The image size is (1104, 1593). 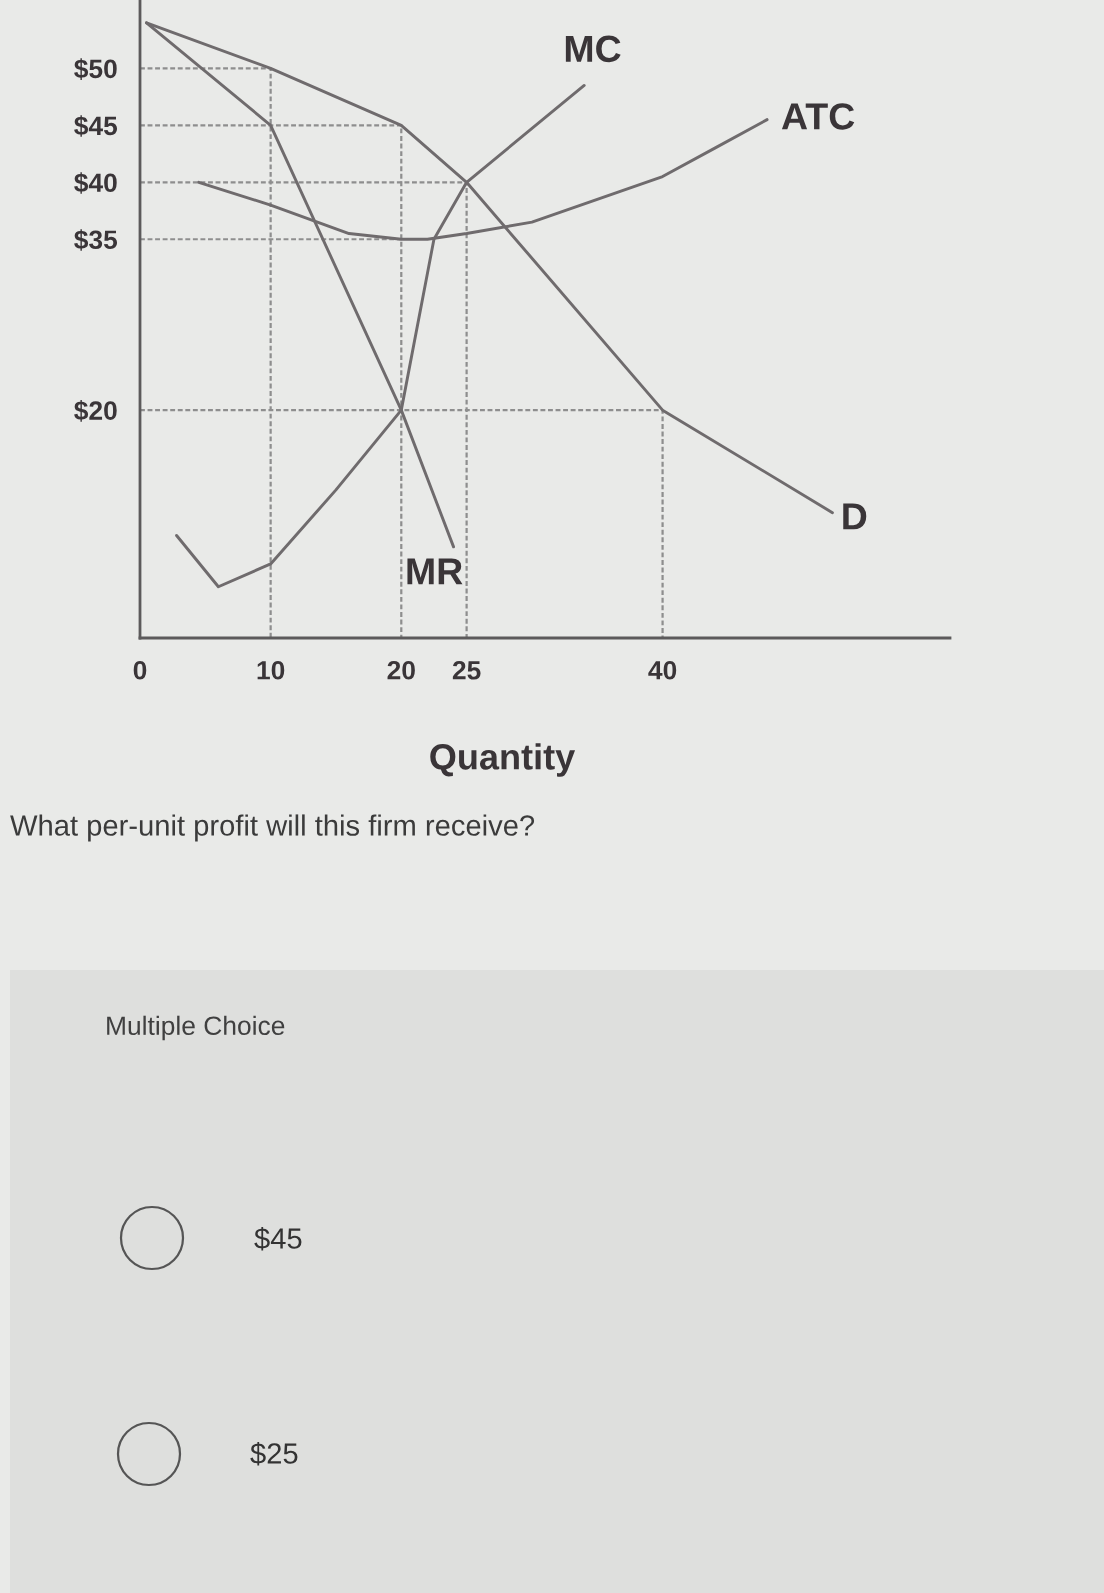 I want to click on text: What per-unit profit will this firm receive?, so click(x=272, y=828).